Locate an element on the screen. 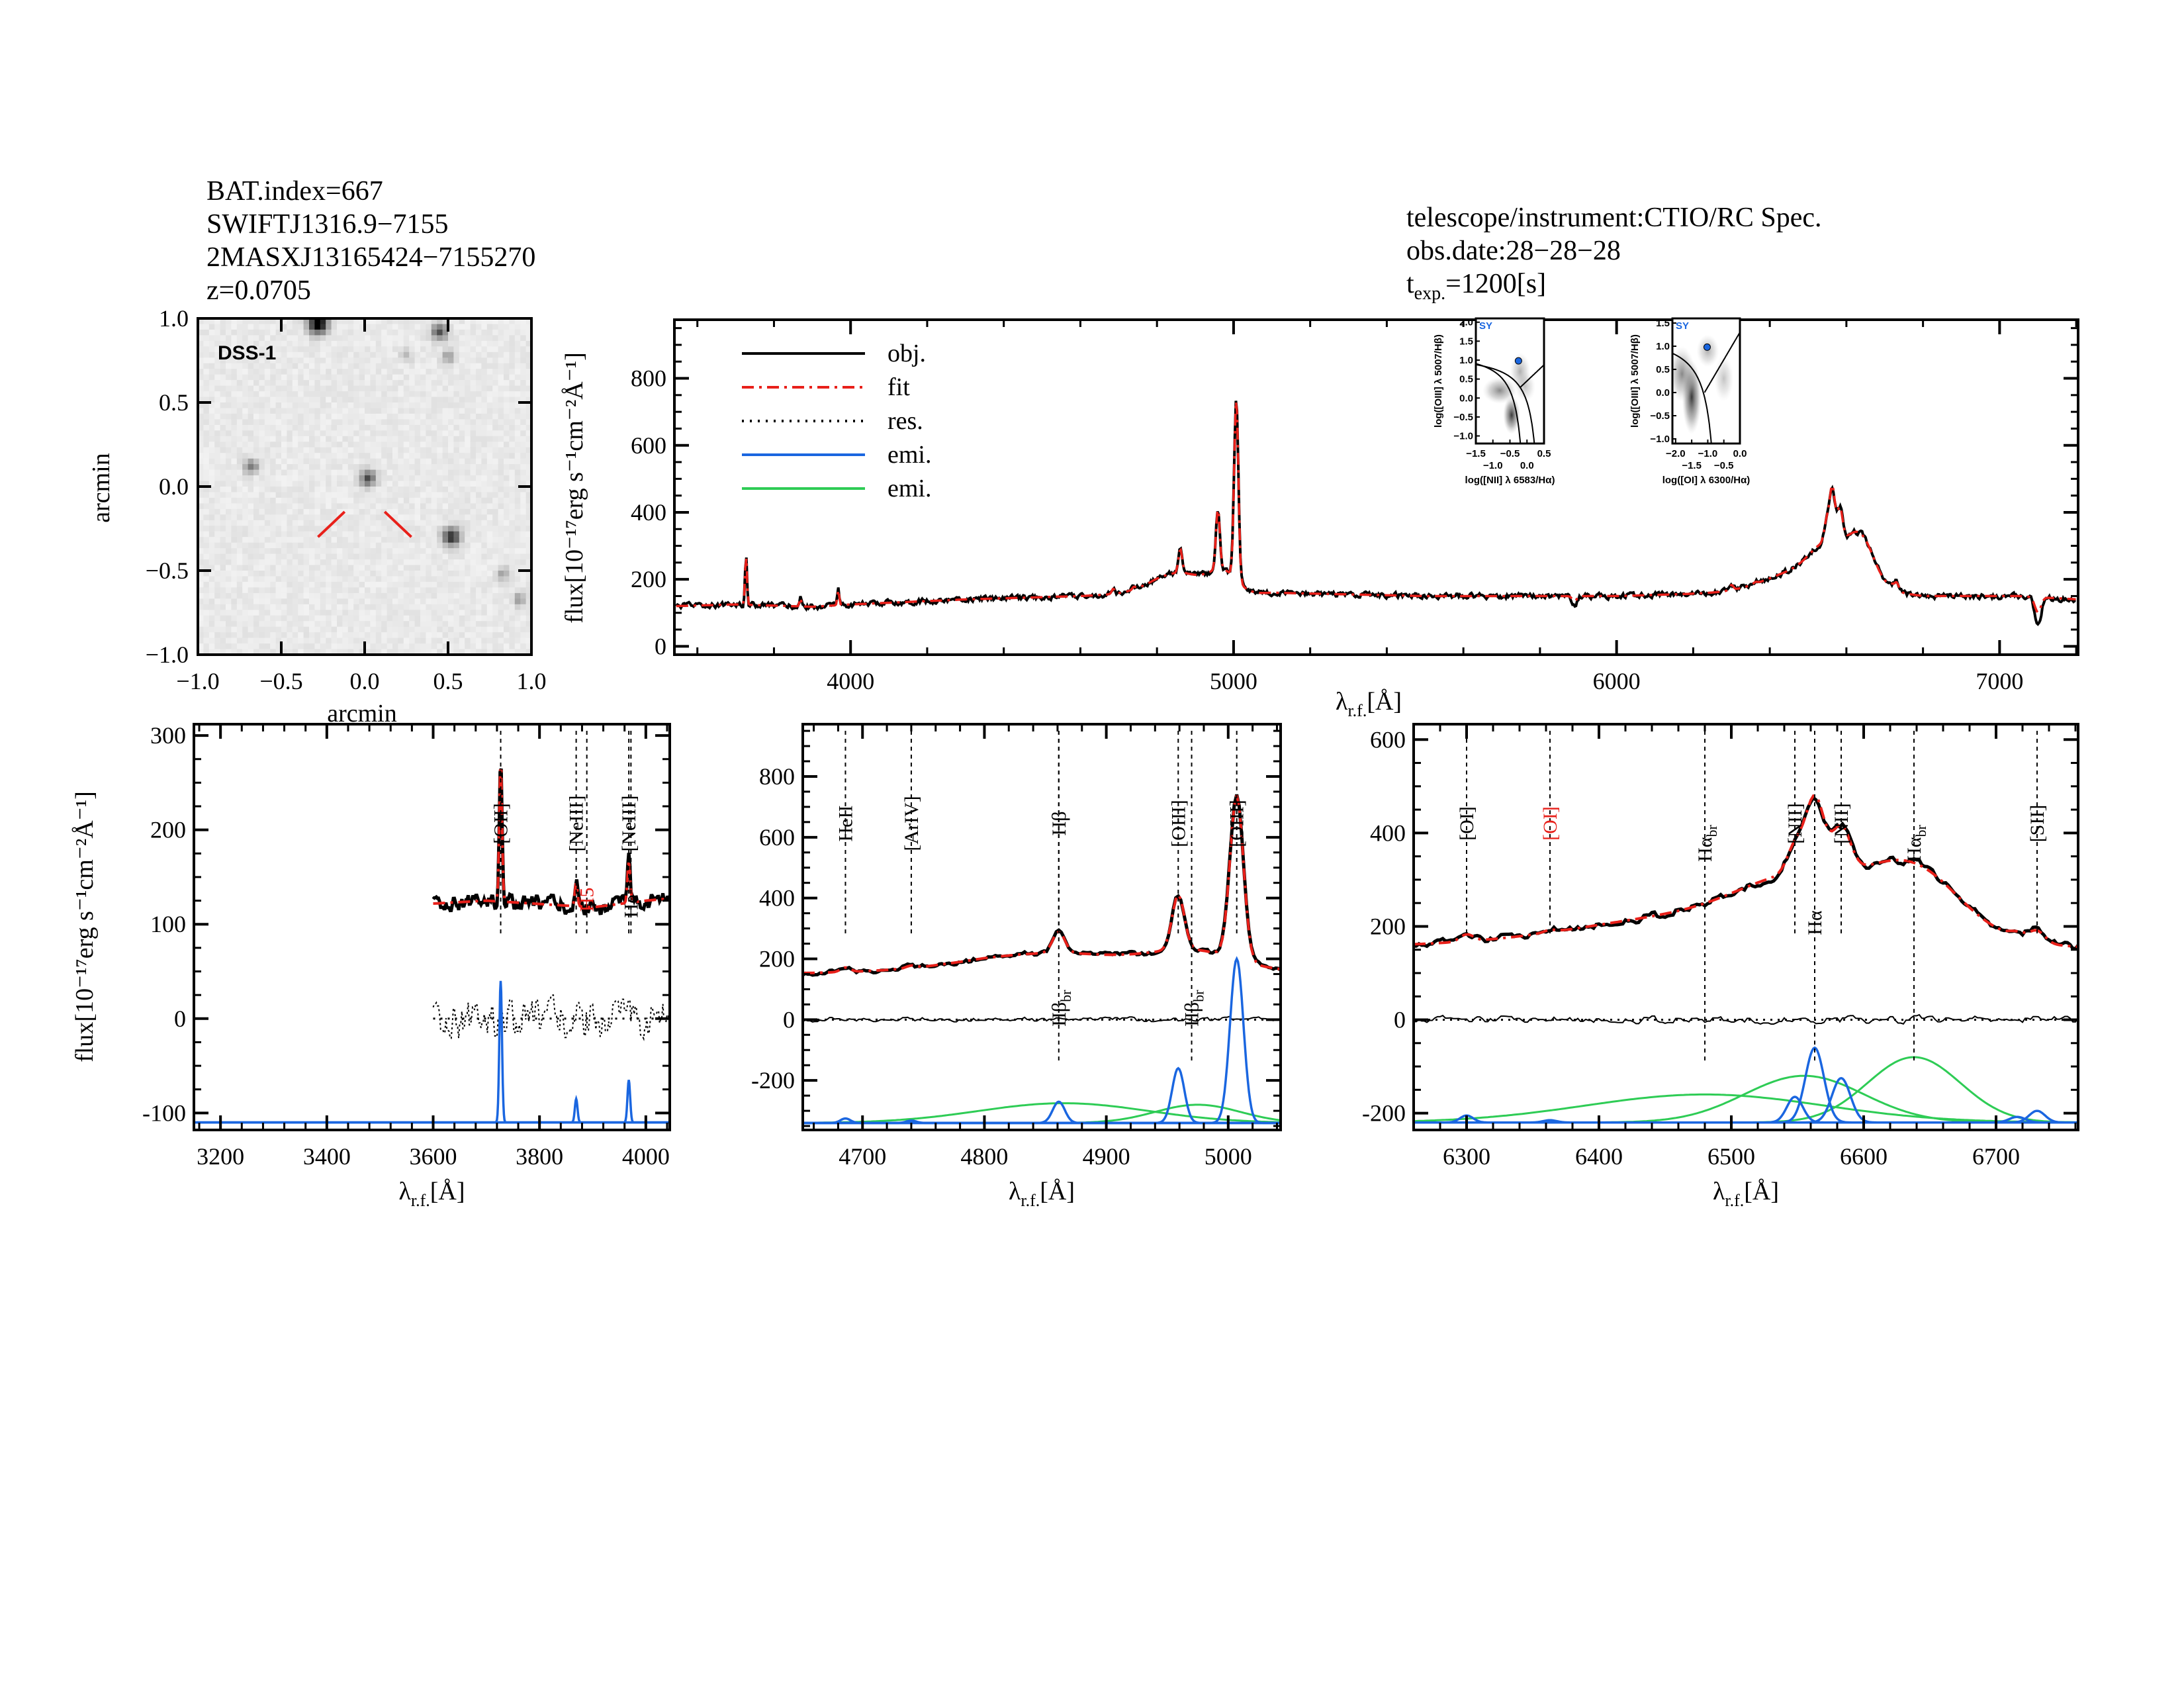 The width and height of the screenshot is (2184, 1688). x-label-lambda: λ is located at coordinates (1719, 1191).